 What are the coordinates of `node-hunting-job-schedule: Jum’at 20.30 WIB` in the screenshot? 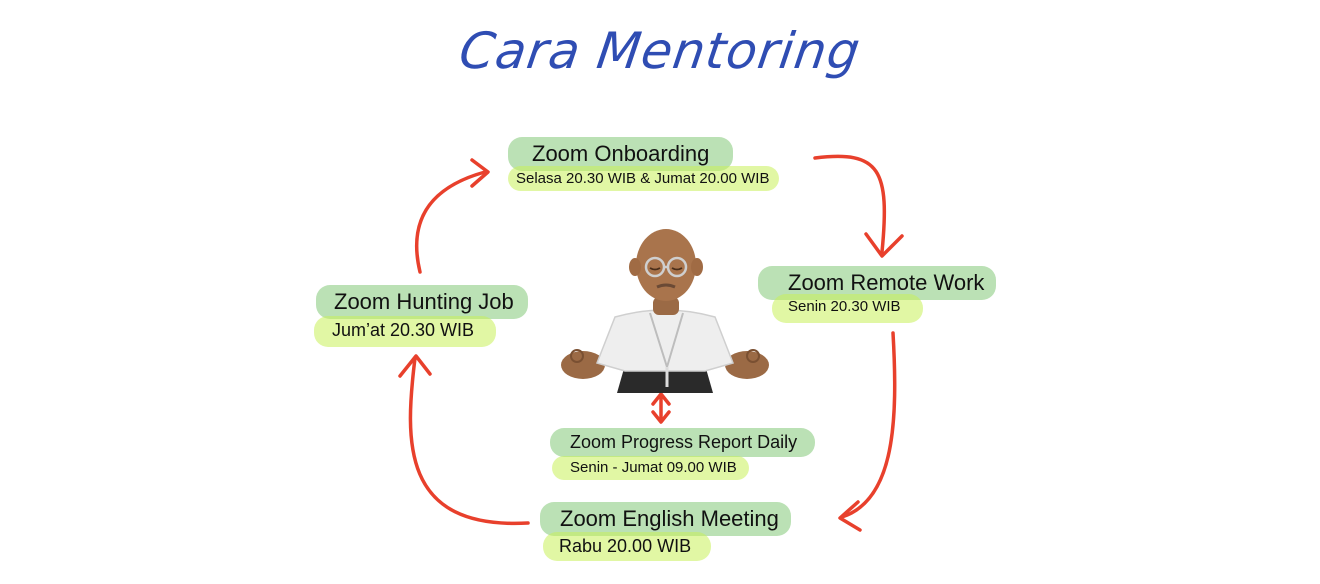 It's located at (405, 331).